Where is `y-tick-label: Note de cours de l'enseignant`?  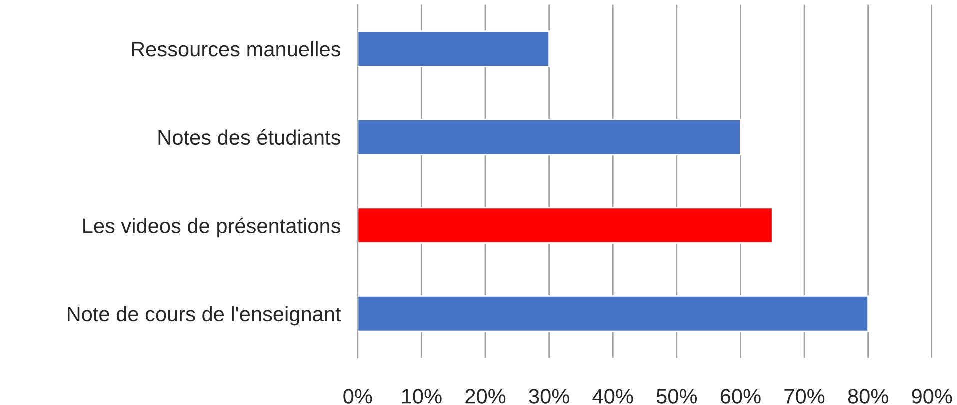 y-tick-label: Note de cours de l'enseignant is located at coordinates (205, 316).